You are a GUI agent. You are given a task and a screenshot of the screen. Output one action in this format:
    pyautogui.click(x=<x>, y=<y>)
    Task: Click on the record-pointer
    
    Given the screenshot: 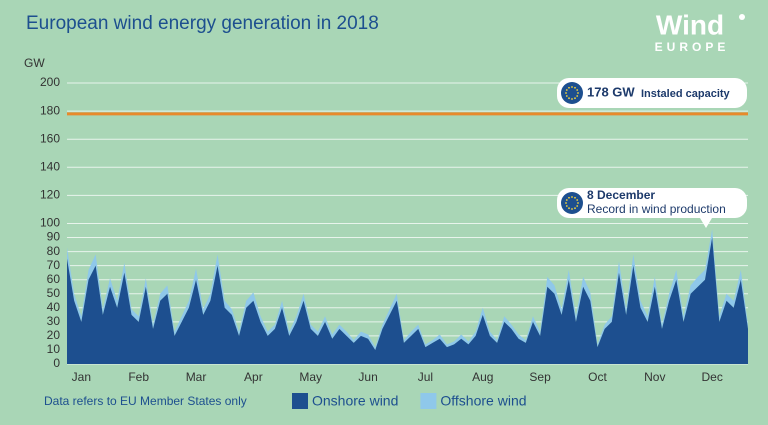 What is the action you would take?
    pyautogui.click(x=706, y=223)
    